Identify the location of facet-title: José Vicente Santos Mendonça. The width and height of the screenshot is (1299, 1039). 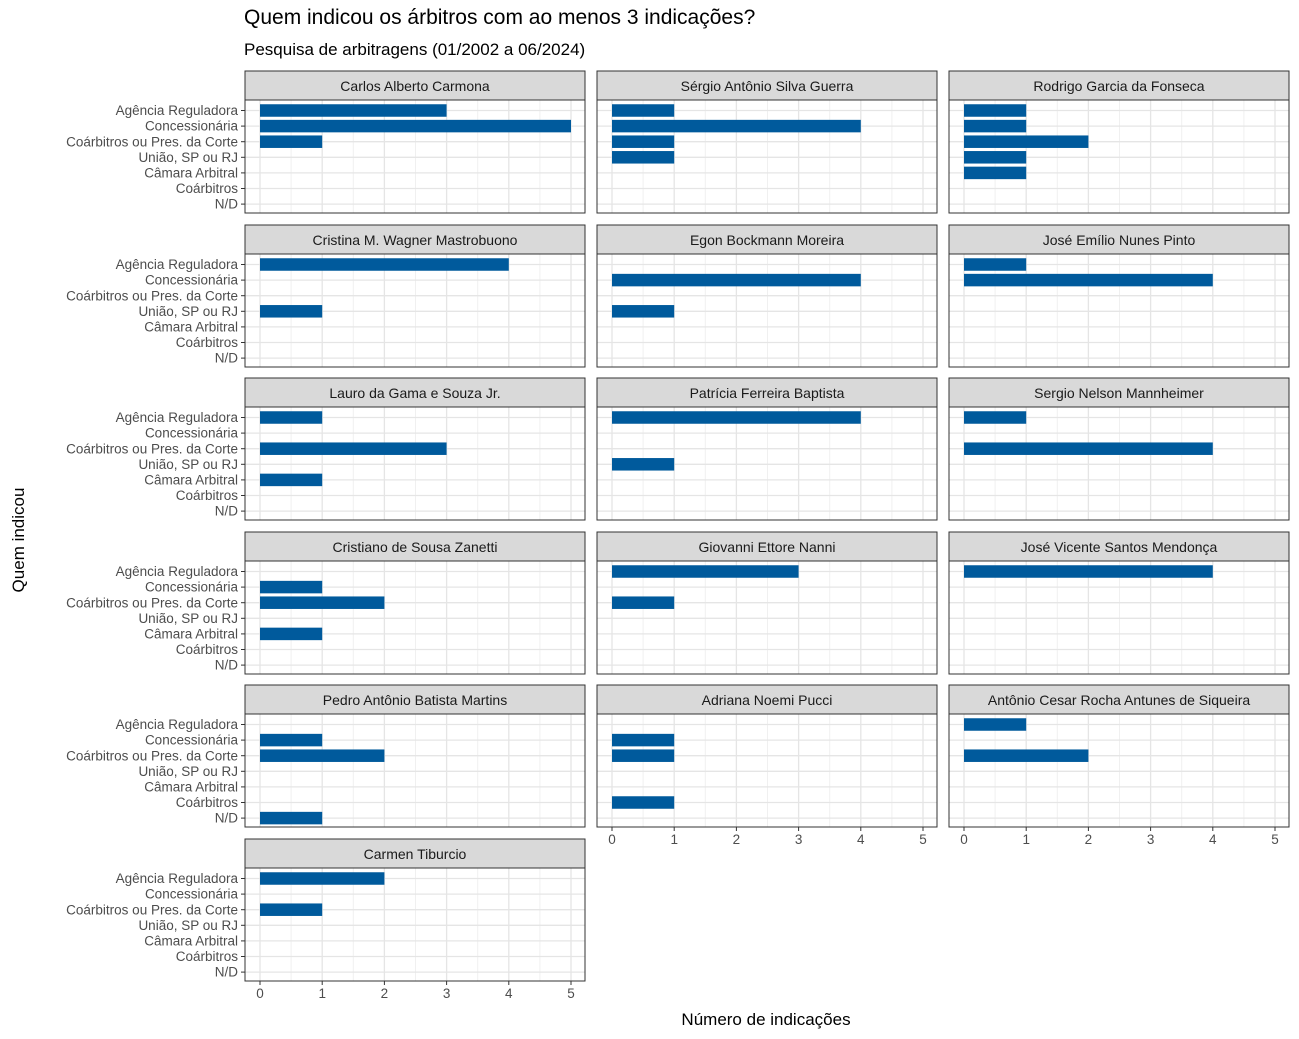
(1119, 547).